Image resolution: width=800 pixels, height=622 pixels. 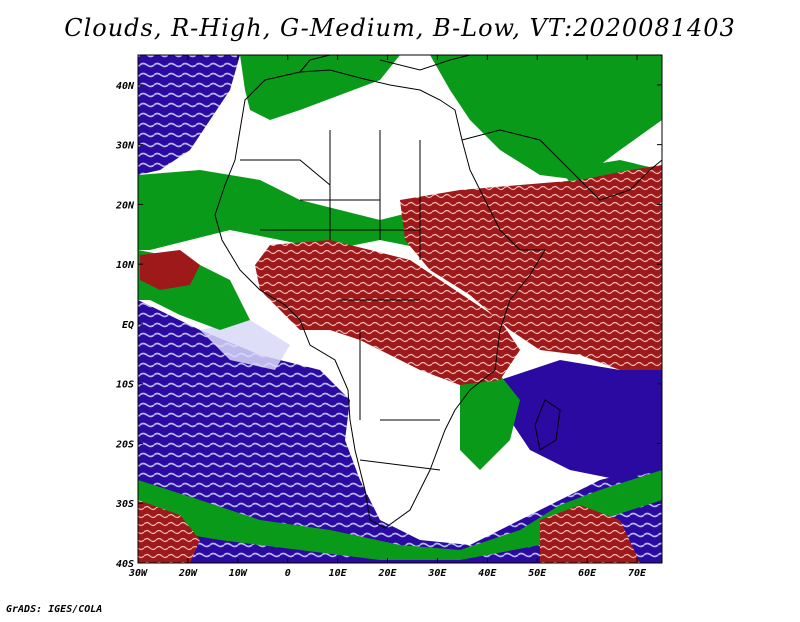 What do you see at coordinates (490, 422) in the screenshot?
I see `medium-cloud-mozambique` at bounding box center [490, 422].